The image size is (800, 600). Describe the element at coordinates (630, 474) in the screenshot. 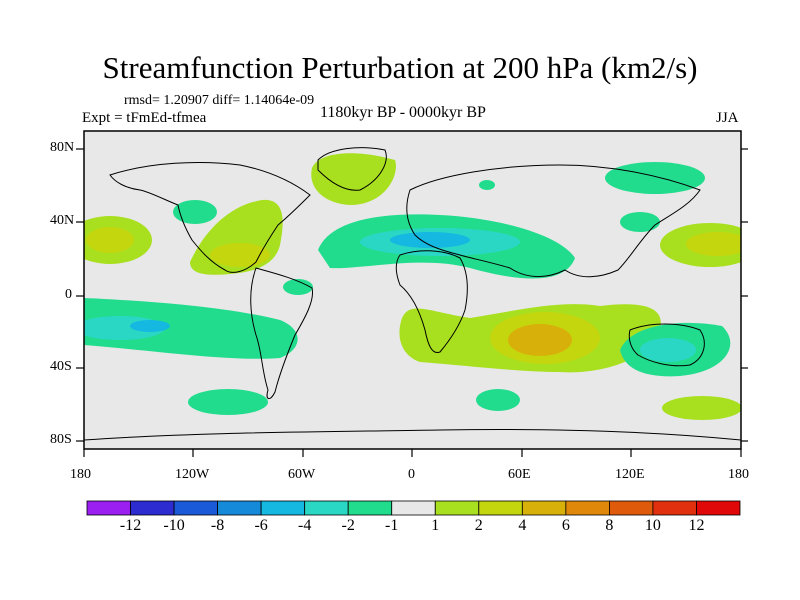

I see `lon-label: 120E` at that location.